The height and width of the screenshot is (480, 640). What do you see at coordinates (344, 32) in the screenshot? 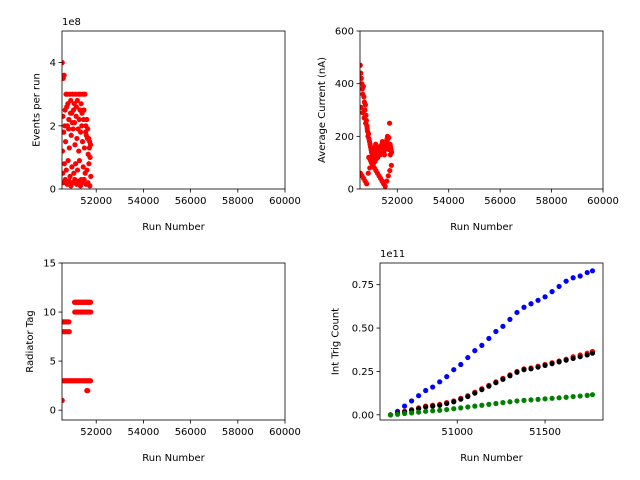
I see `y-tick-label: 600` at bounding box center [344, 32].